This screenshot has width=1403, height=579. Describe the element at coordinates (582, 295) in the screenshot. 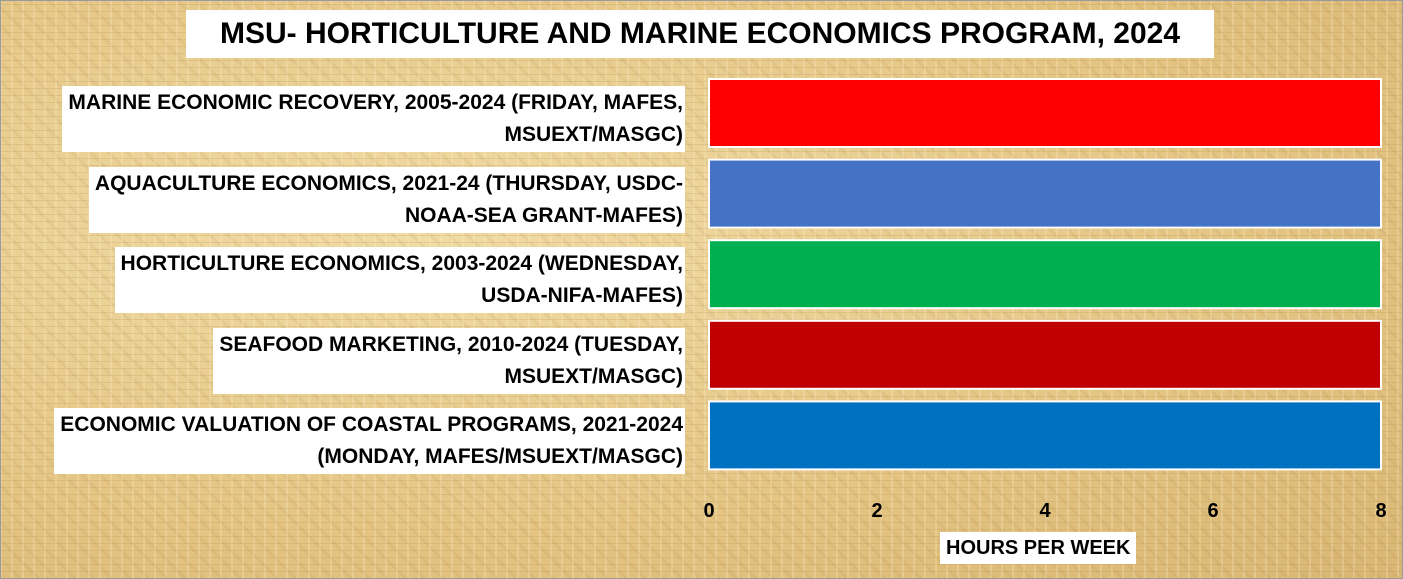

I see `category-label-line: USDA-NIFA-MAFES)` at that location.